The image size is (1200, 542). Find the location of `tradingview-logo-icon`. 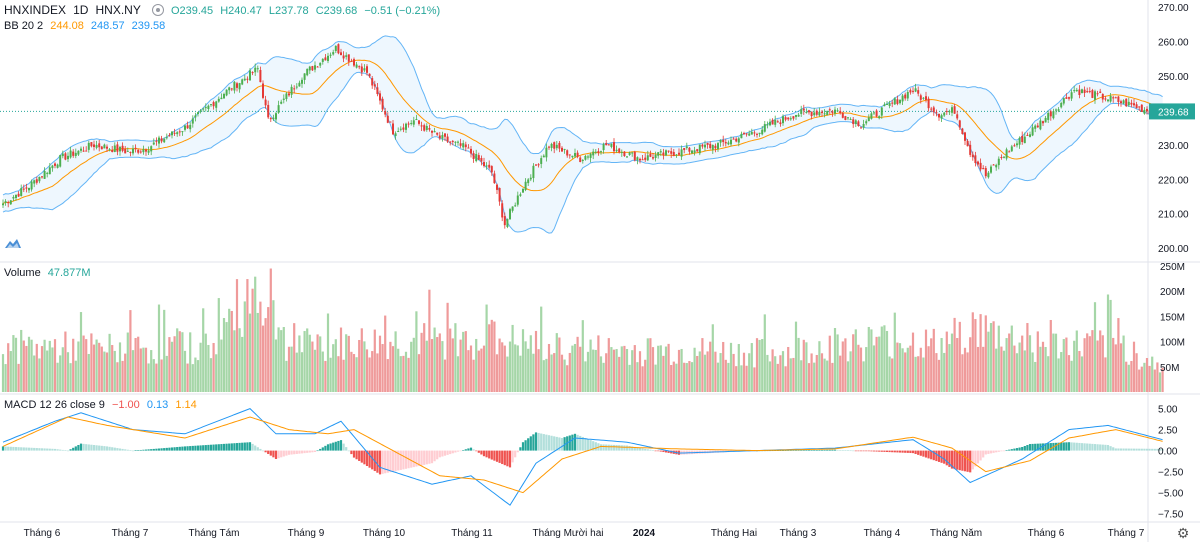

tradingview-logo-icon is located at coordinates (13, 243).